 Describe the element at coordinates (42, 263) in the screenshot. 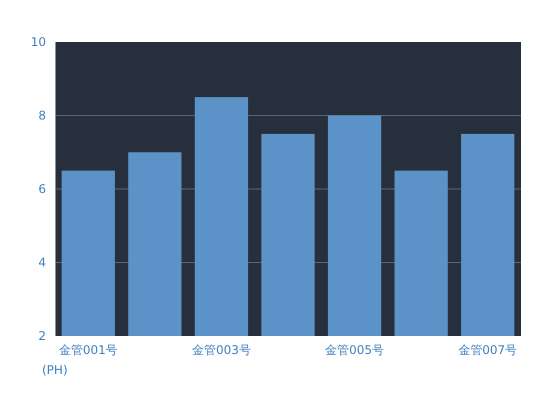

I see `y-tick-label: 4` at that location.